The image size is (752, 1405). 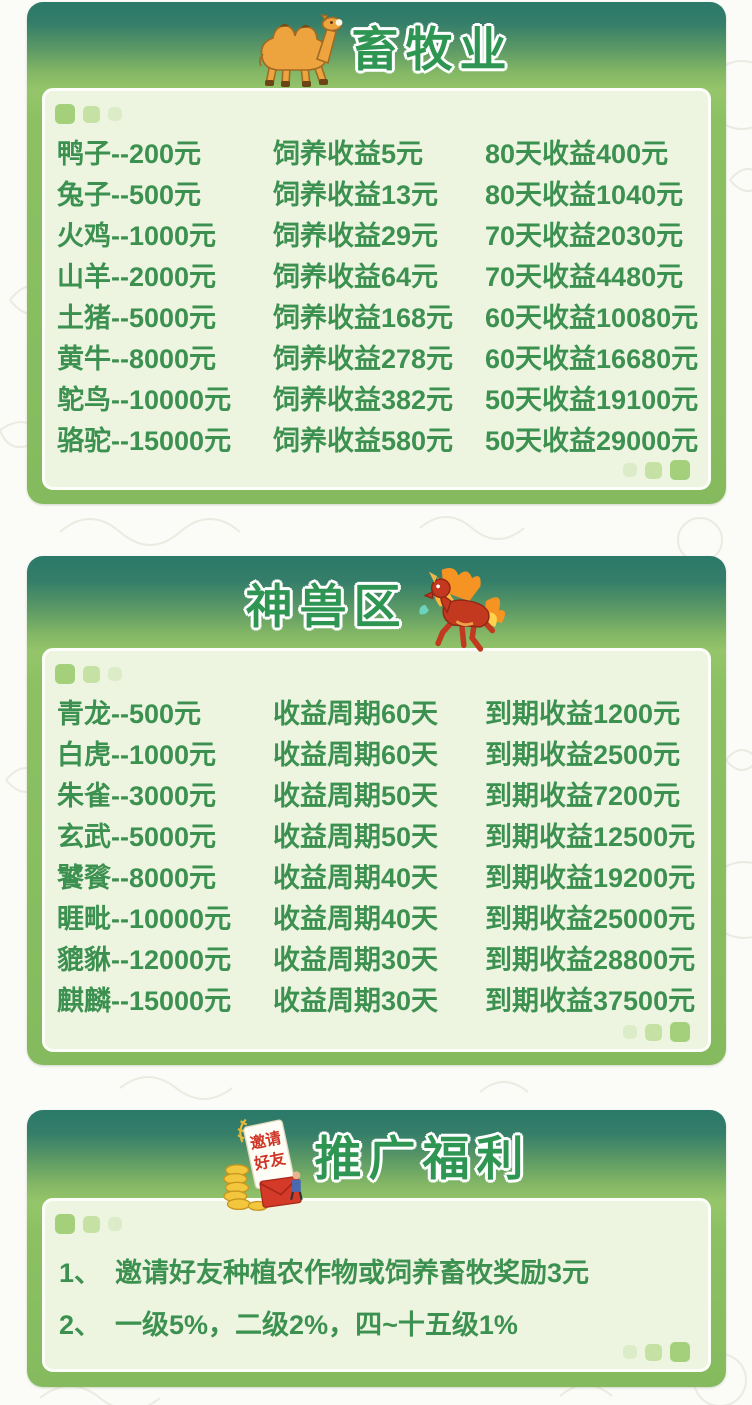 I want to click on list-item: 2、 一级5%，二级2%，四~十五级1%, so click(x=383, y=1322).